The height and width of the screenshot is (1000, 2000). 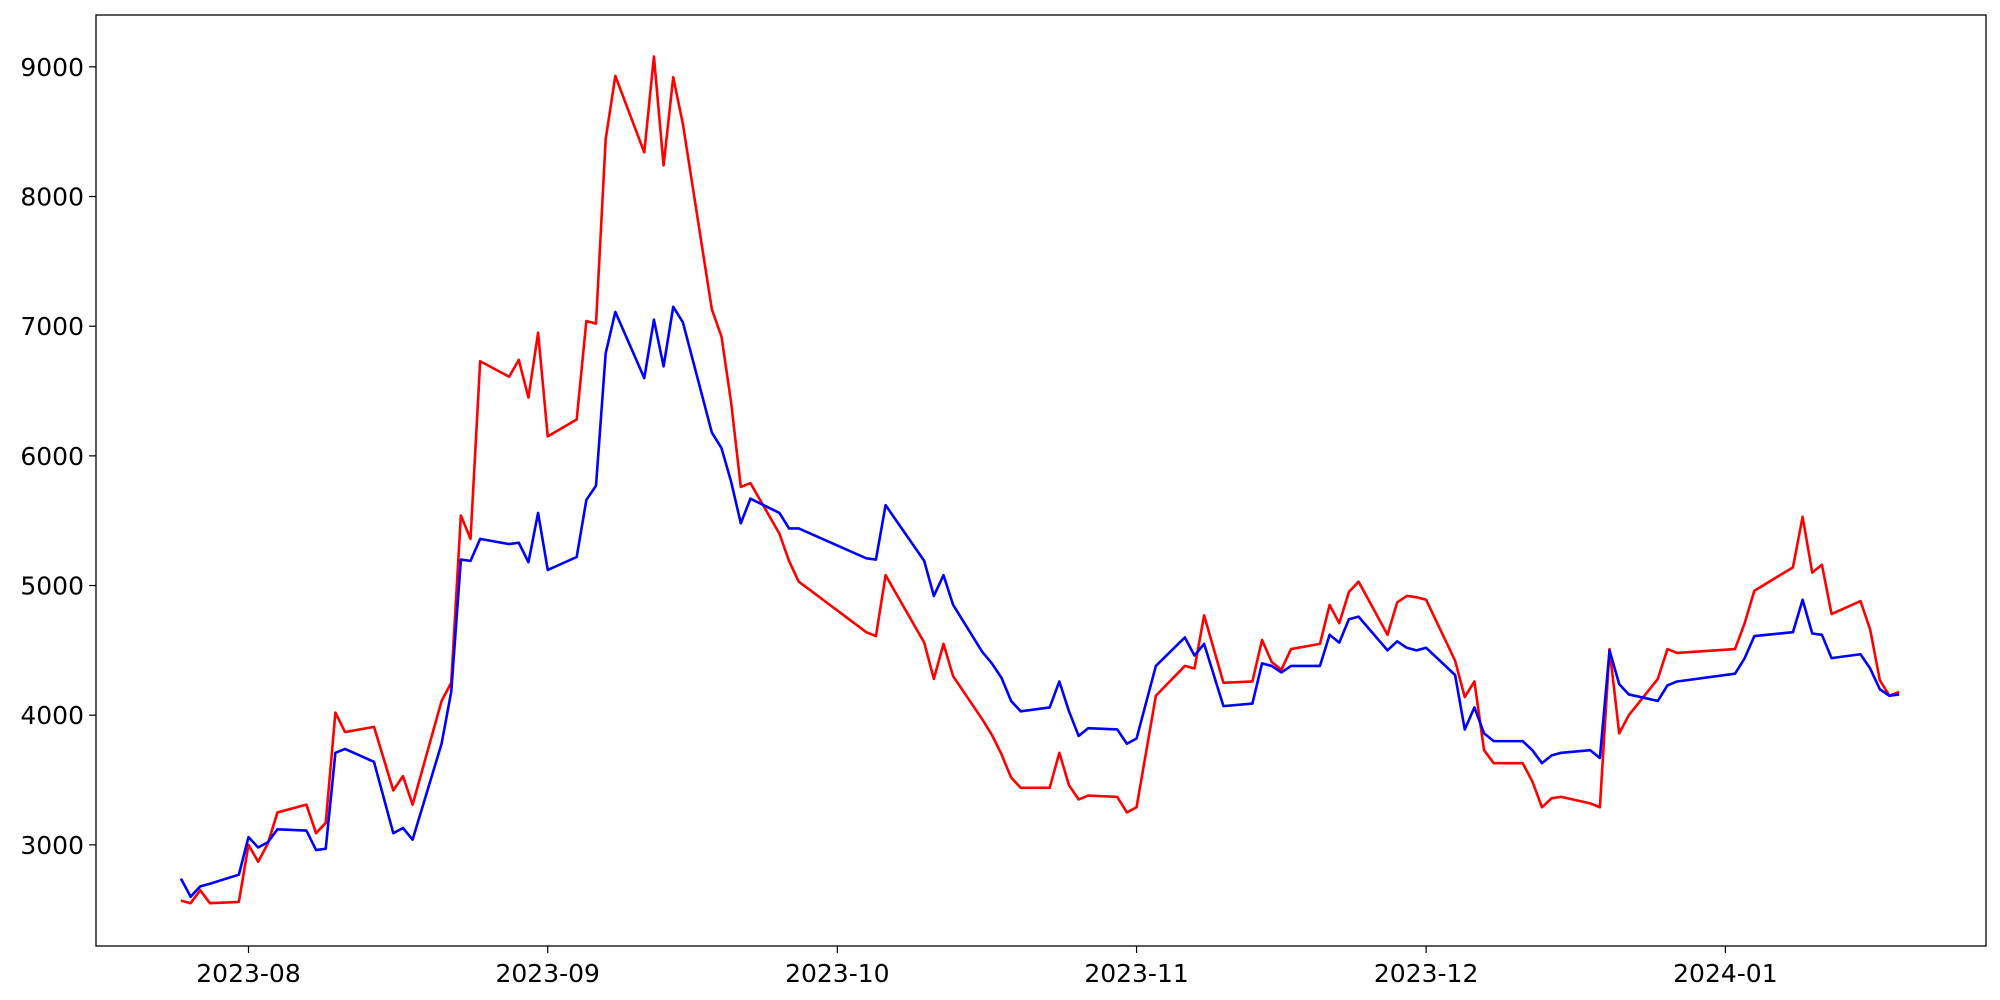 I want to click on y-tick-label: 3000, so click(x=52, y=845).